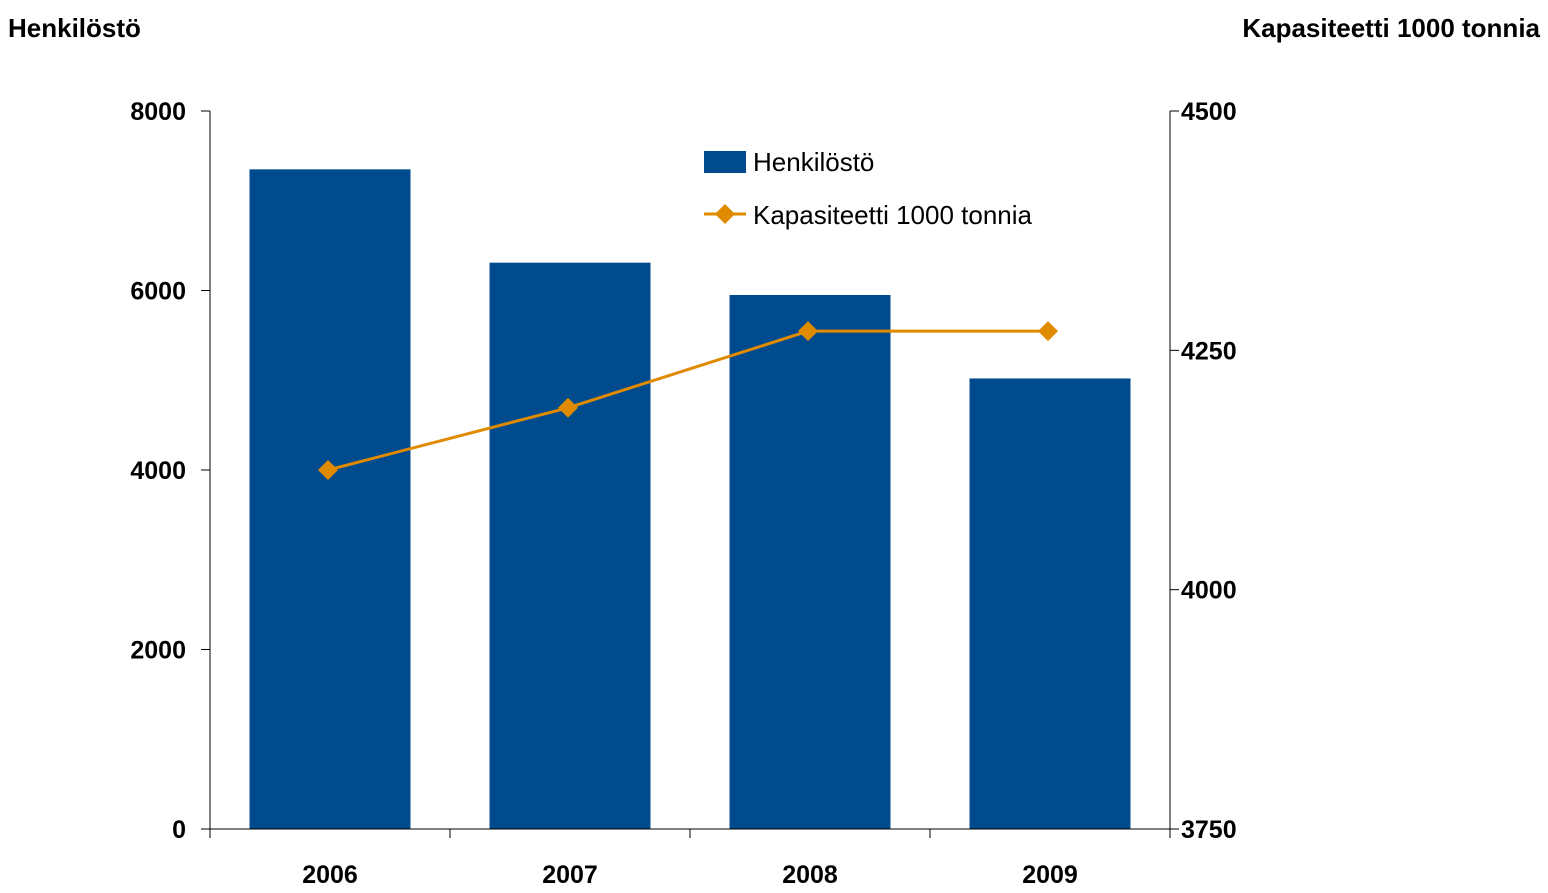 Image resolution: width=1548 pixels, height=893 pixels. What do you see at coordinates (1391, 28) in the screenshot?
I see `right-axis-title: Kapasiteetti 1000 tonnia` at bounding box center [1391, 28].